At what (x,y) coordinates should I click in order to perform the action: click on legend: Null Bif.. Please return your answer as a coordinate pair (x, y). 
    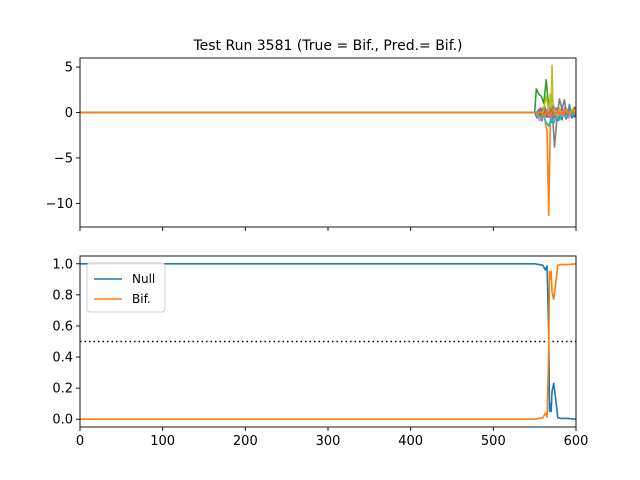
    Looking at the image, I should click on (126, 287).